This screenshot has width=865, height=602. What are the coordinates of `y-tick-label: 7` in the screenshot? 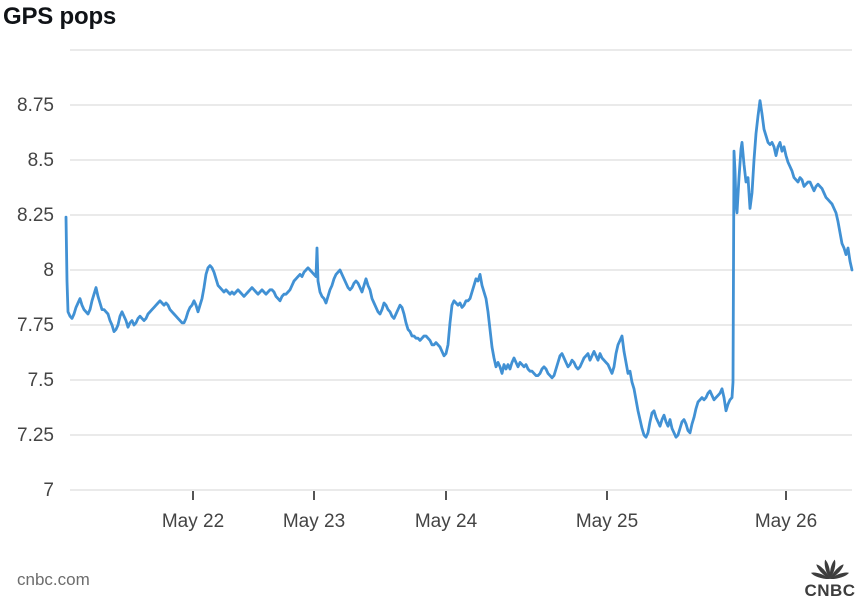 It's located at (48, 490).